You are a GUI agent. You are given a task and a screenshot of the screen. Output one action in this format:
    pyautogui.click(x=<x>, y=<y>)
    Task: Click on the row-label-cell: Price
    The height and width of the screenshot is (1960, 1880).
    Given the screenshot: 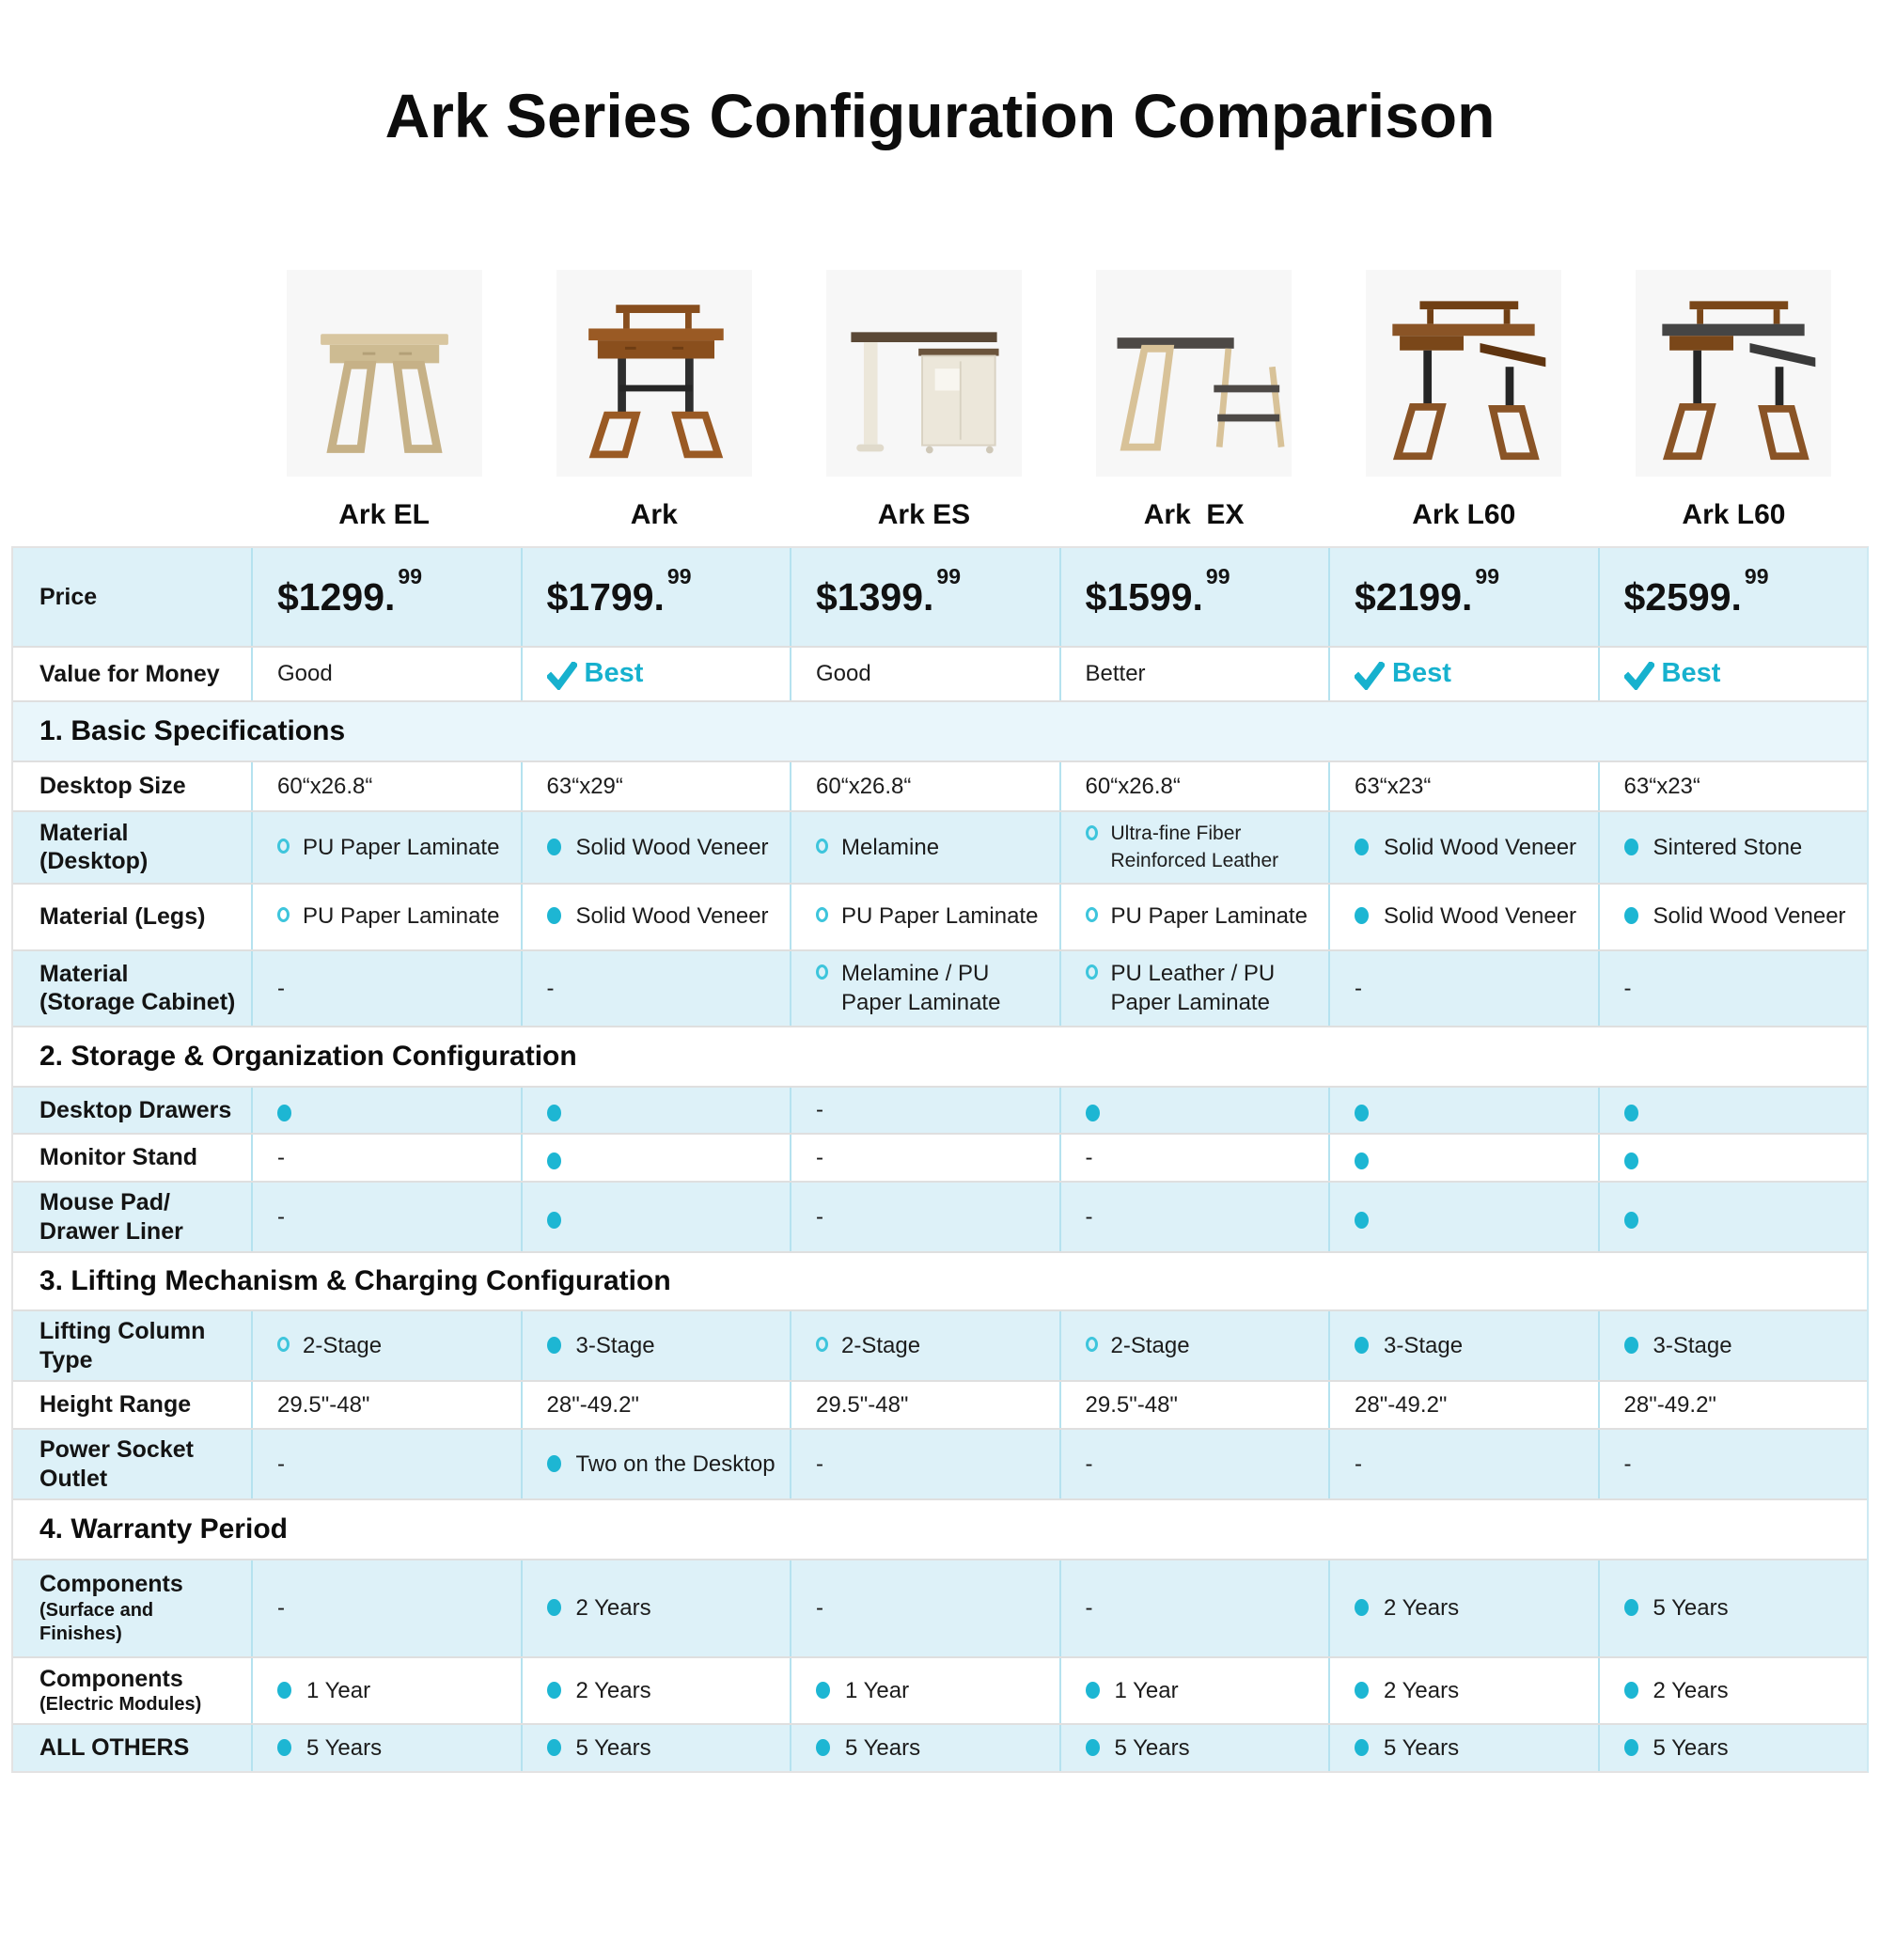 What is the action you would take?
    pyautogui.click(x=132, y=597)
    